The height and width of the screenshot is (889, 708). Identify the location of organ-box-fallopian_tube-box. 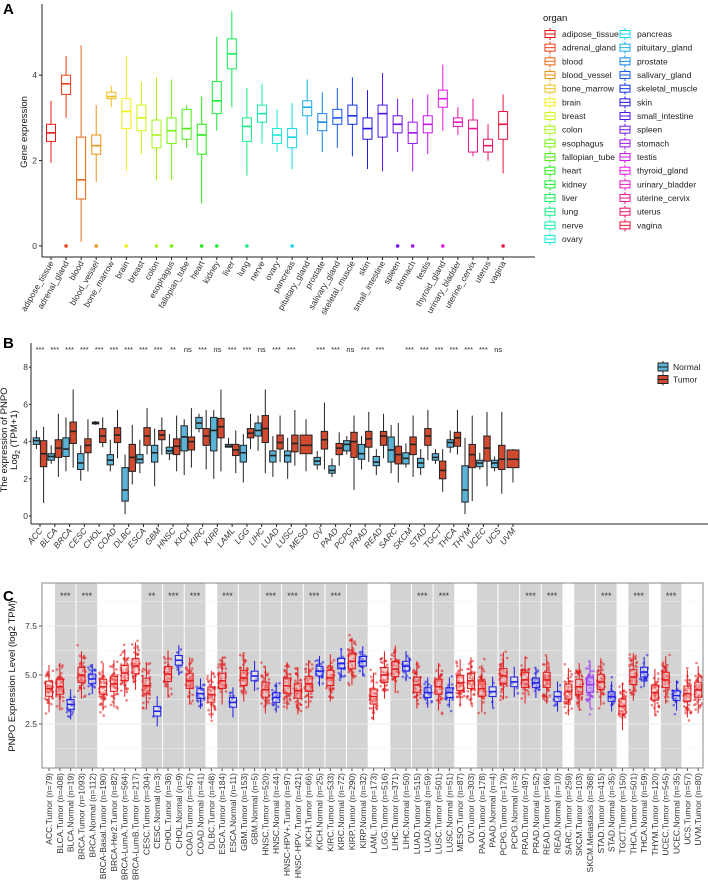
(186, 124).